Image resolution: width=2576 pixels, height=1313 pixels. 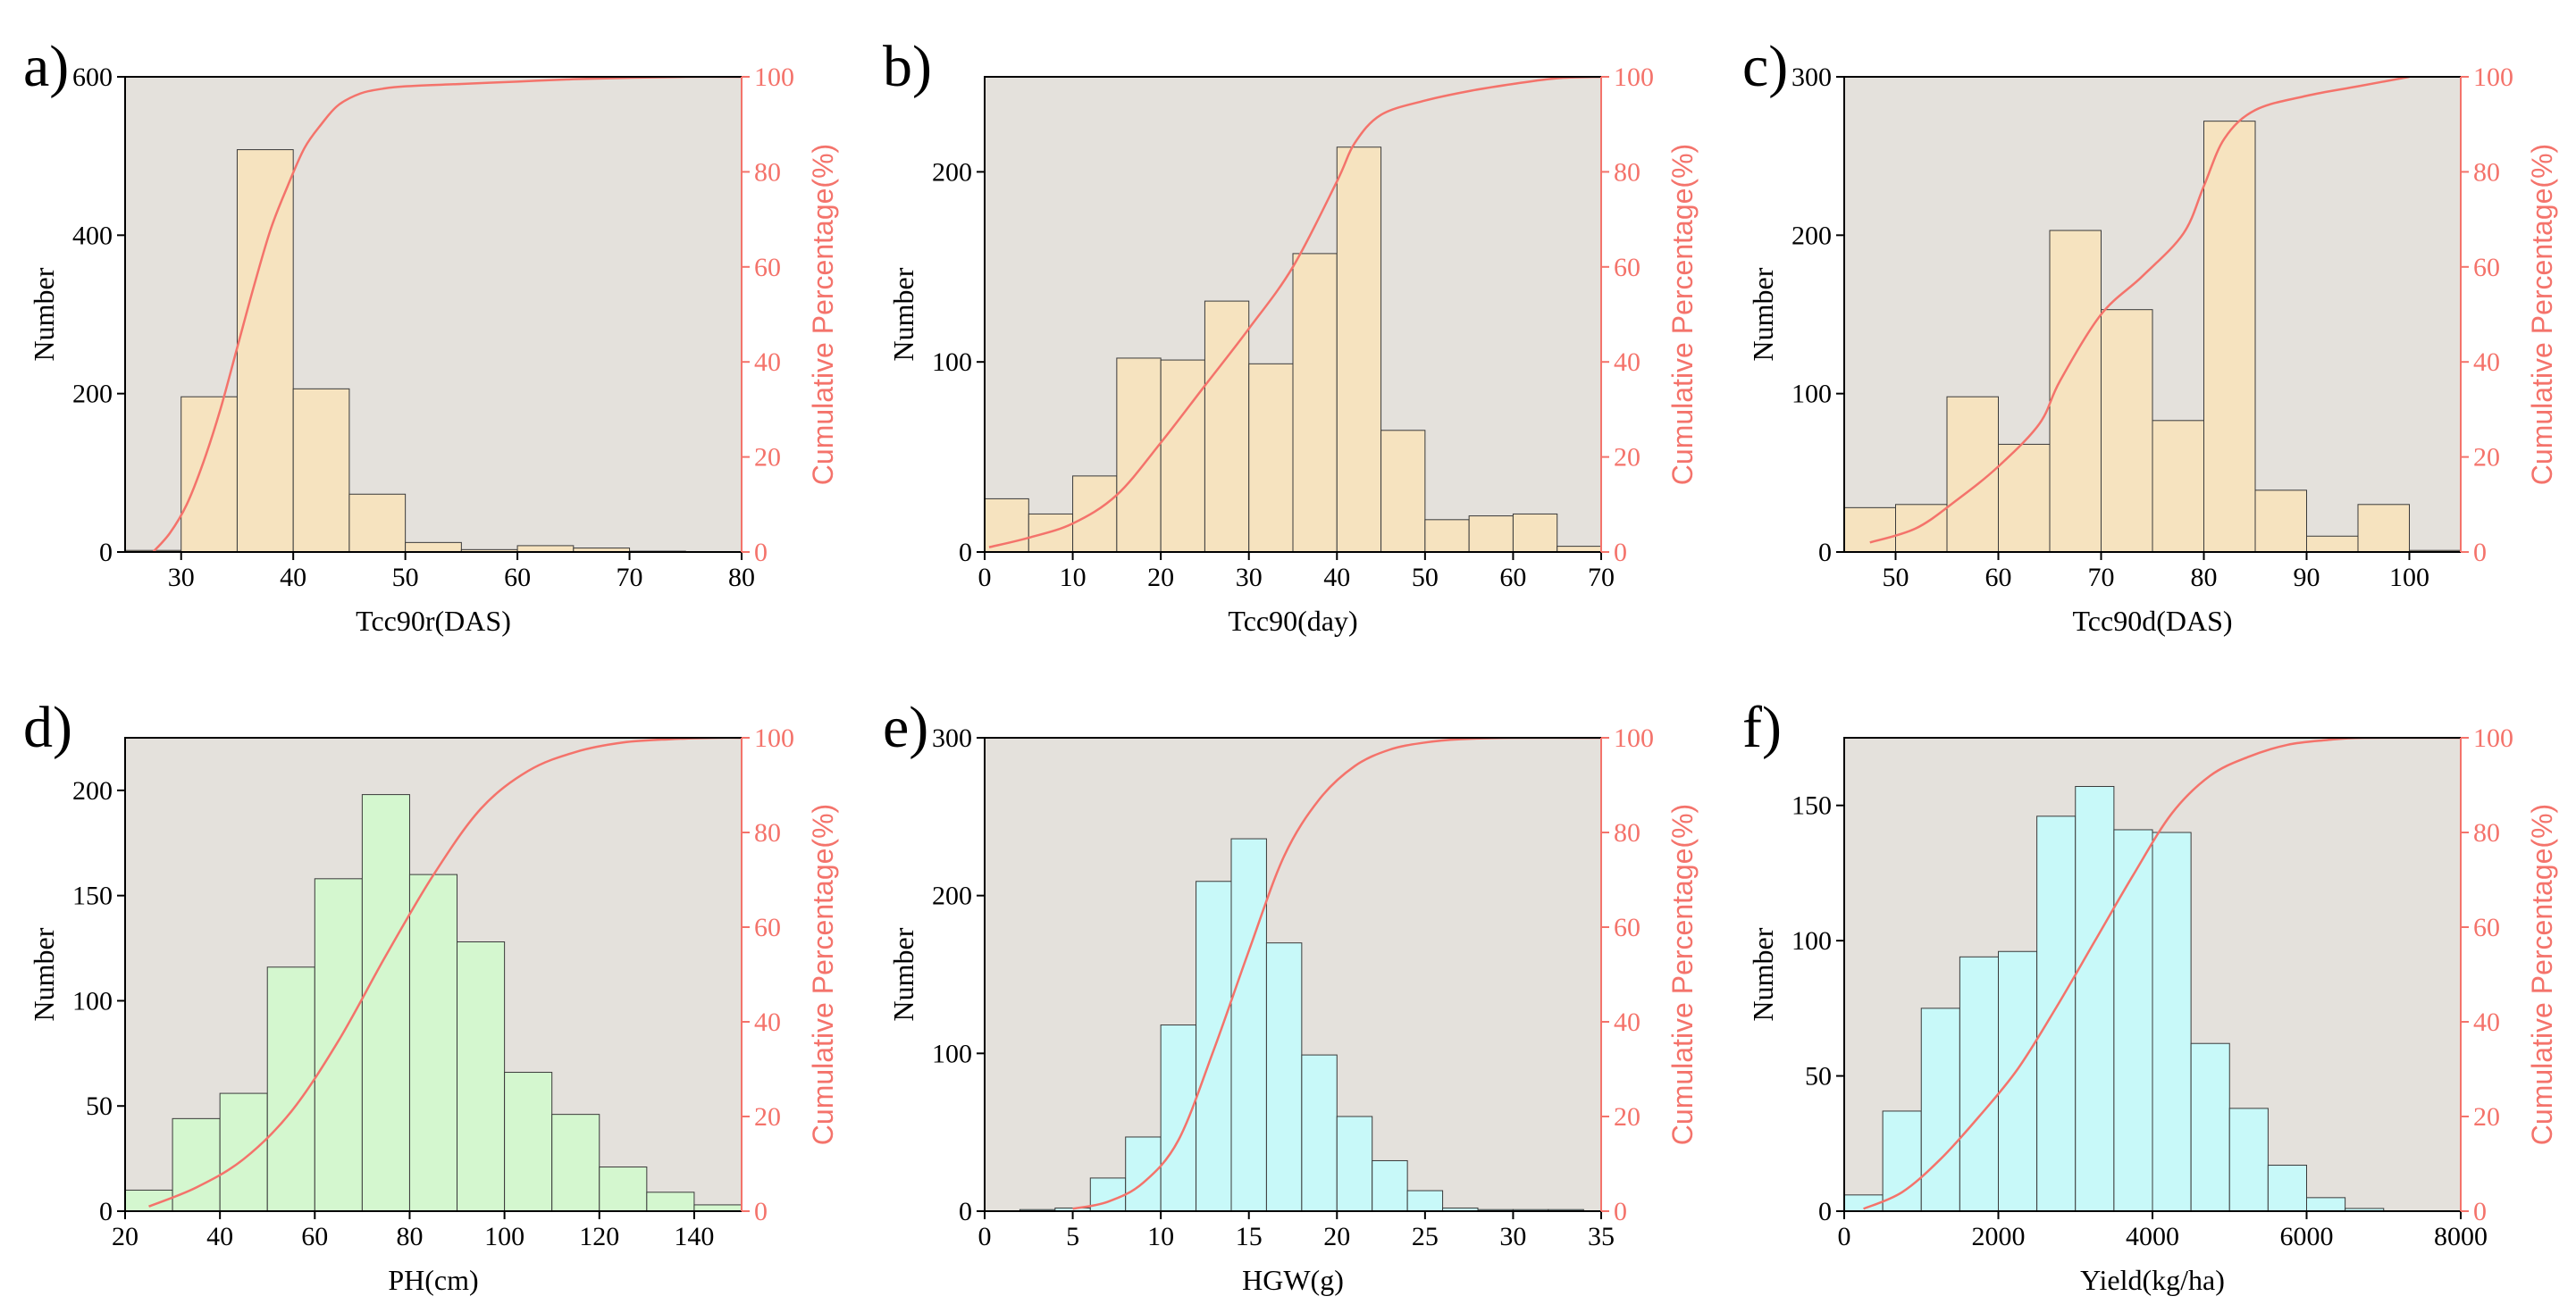 I want to click on x-tick-label: 25, so click(x=1425, y=1236).